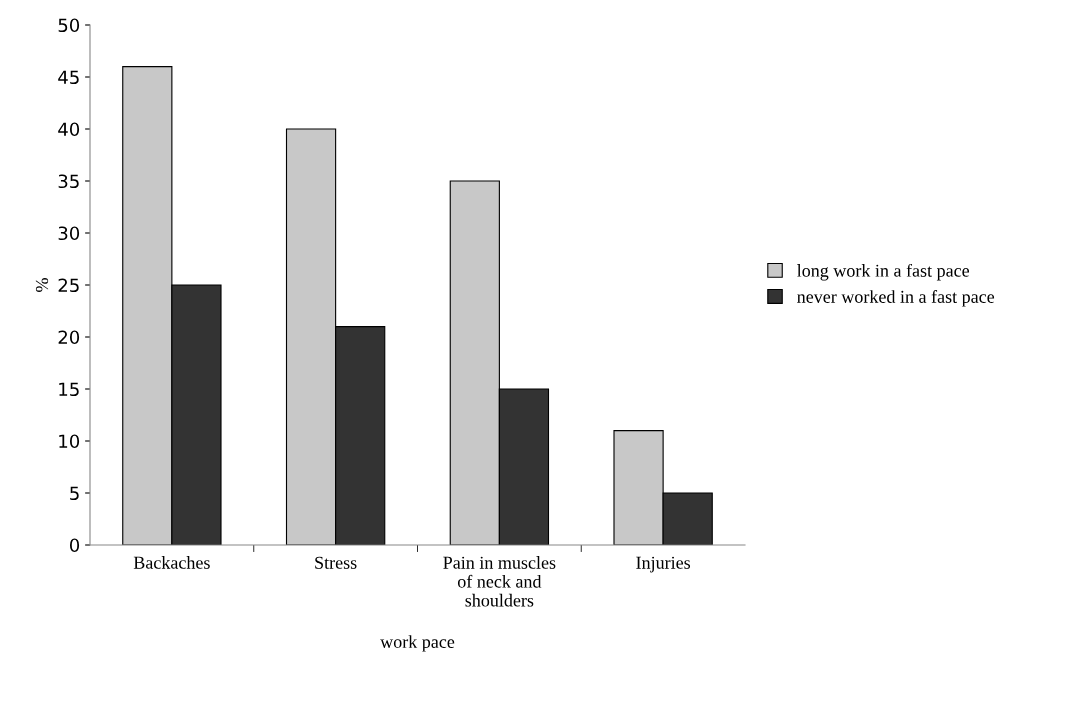 This screenshot has width=1075, height=708. What do you see at coordinates (74, 493) in the screenshot?
I see `y-tick-label: 5` at bounding box center [74, 493].